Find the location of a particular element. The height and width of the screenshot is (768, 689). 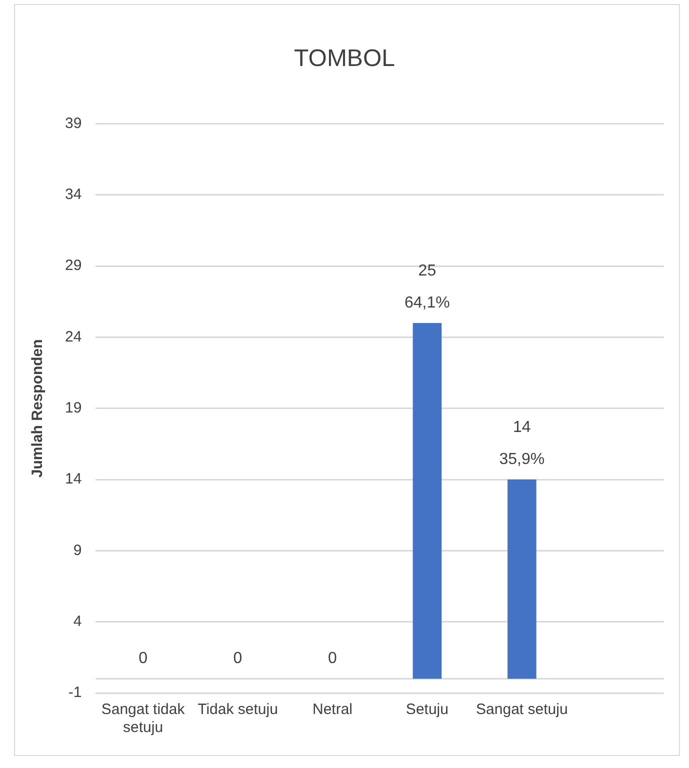

y-tick-label: 14 is located at coordinates (73, 479).